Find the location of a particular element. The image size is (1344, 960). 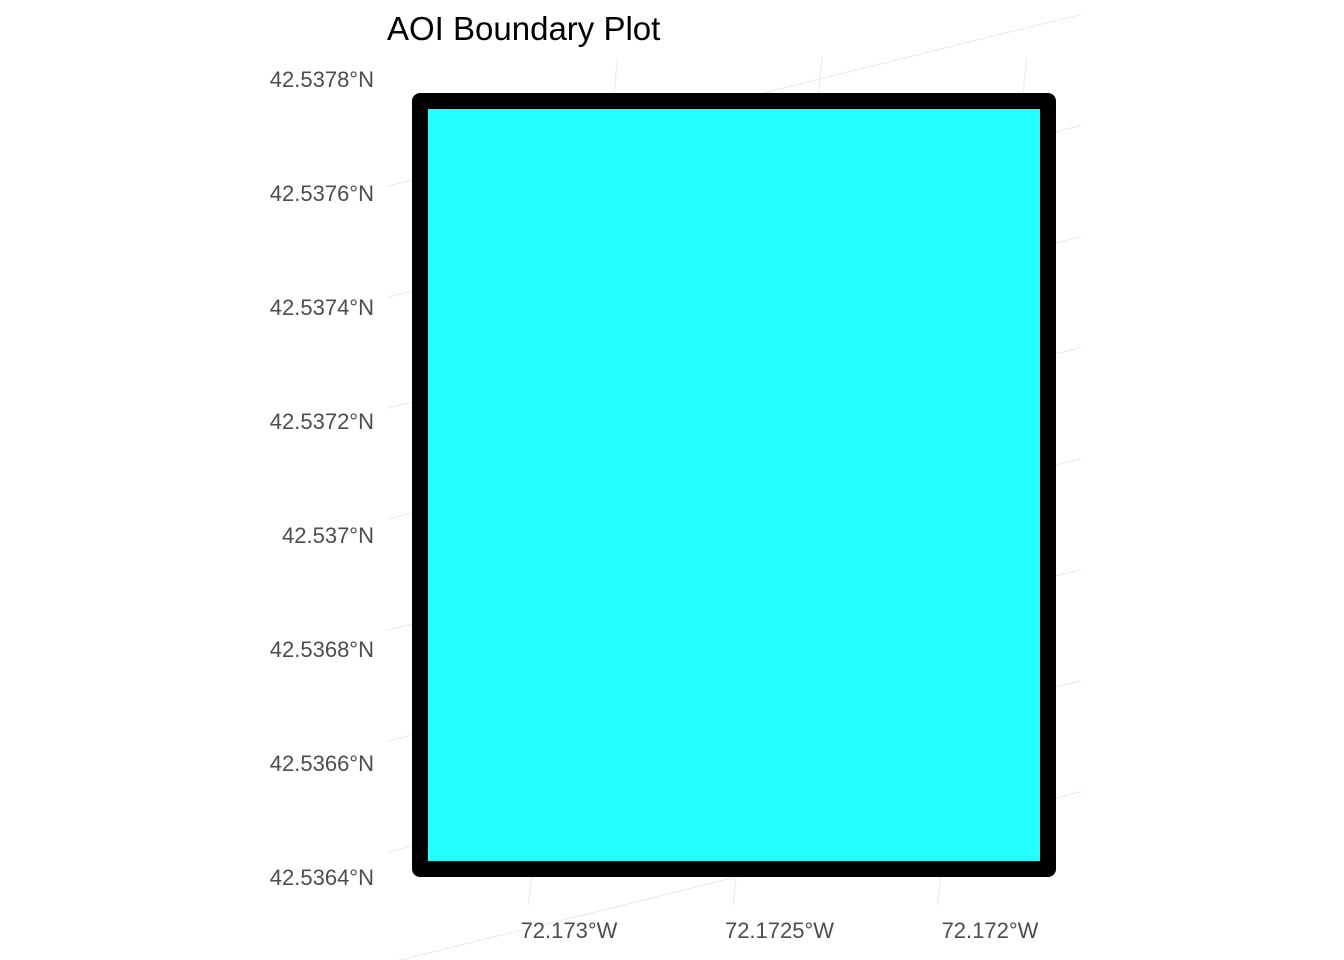

lon-tick-label: 72.1725°W is located at coordinates (779, 930).